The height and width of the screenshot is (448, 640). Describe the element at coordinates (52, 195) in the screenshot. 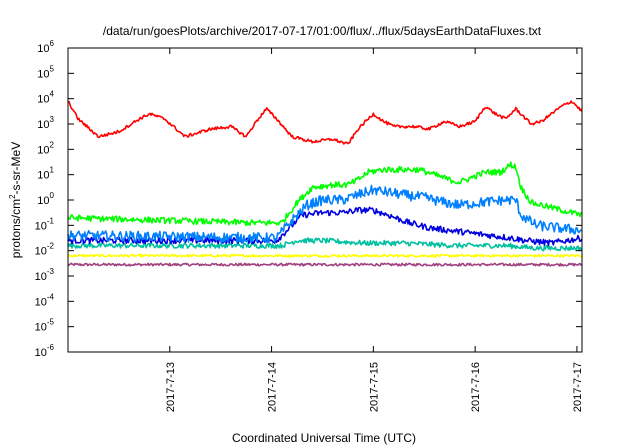

I see `y-tick-exp: 0` at that location.